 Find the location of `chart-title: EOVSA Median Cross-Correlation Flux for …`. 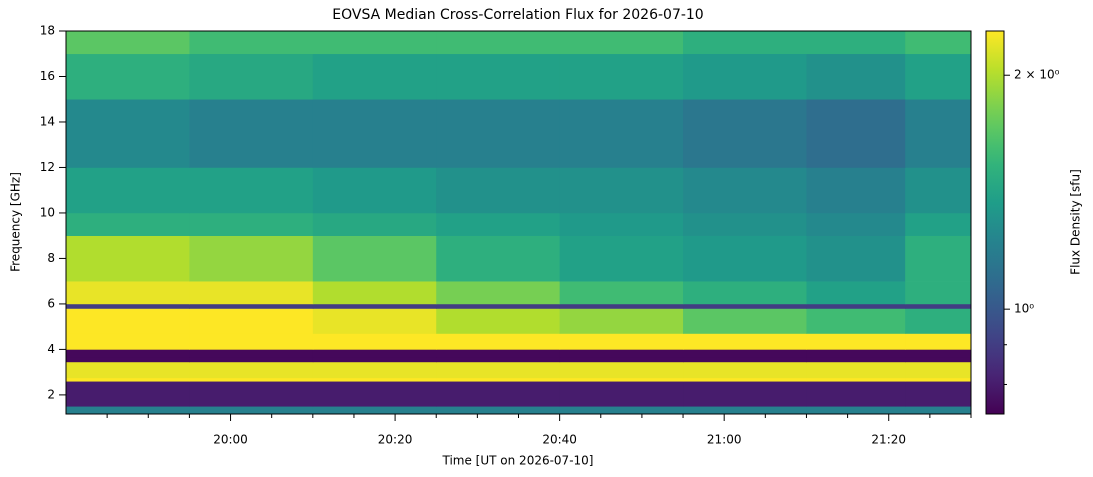

chart-title: EOVSA Median Cross-Correlation Flux for … is located at coordinates (517, 15).